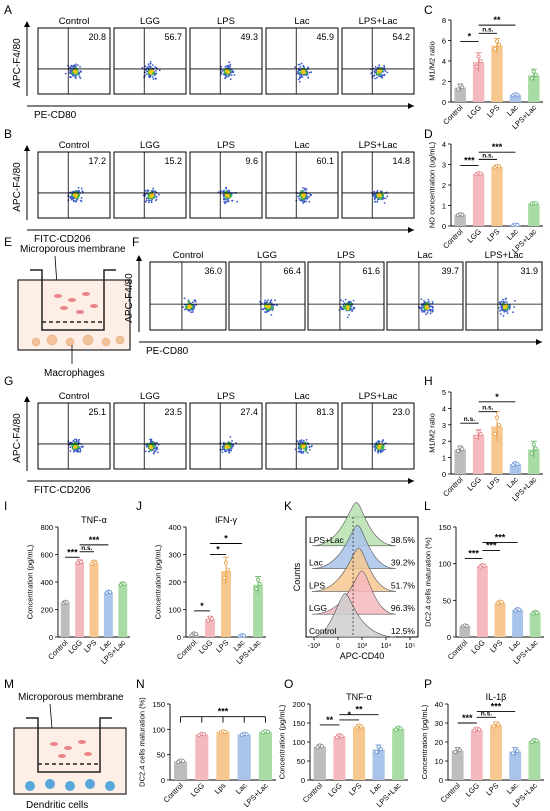 This screenshot has width=550, height=811. Describe the element at coordinates (497, 397) in the screenshot. I see `significance-label: *` at that location.